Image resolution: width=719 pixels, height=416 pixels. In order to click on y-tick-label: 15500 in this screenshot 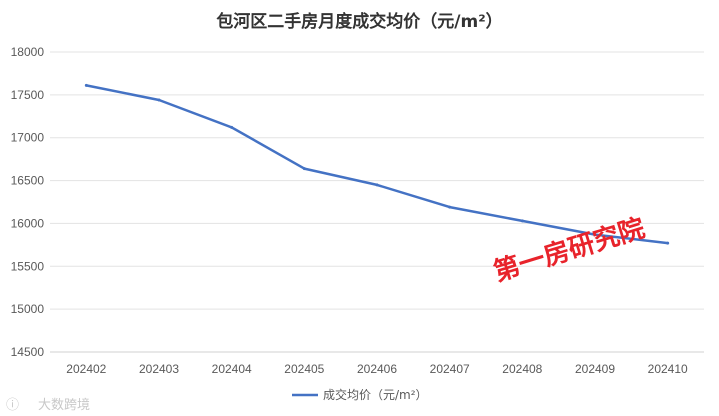, I will do `click(28, 266)`.